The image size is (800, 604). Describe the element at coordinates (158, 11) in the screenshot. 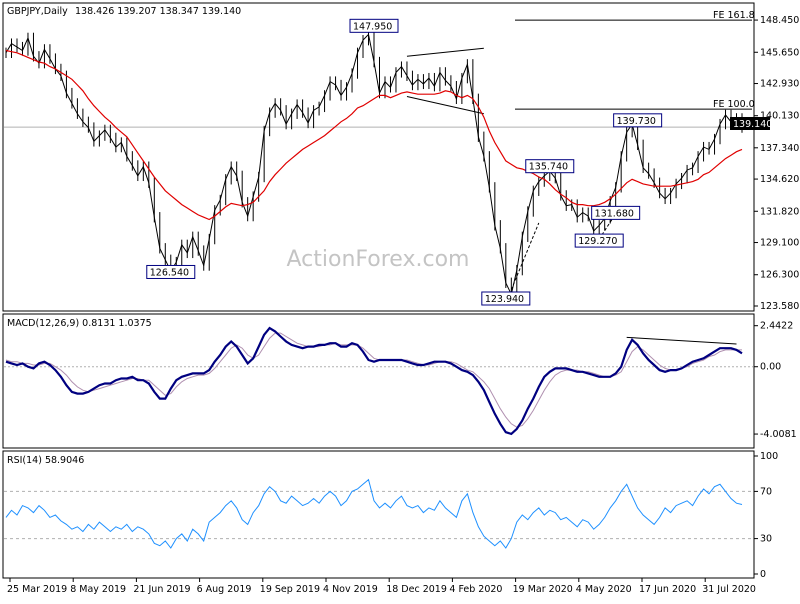

I see `chart-ohlc: 138.426 139.207 138.347 139.140` at that location.